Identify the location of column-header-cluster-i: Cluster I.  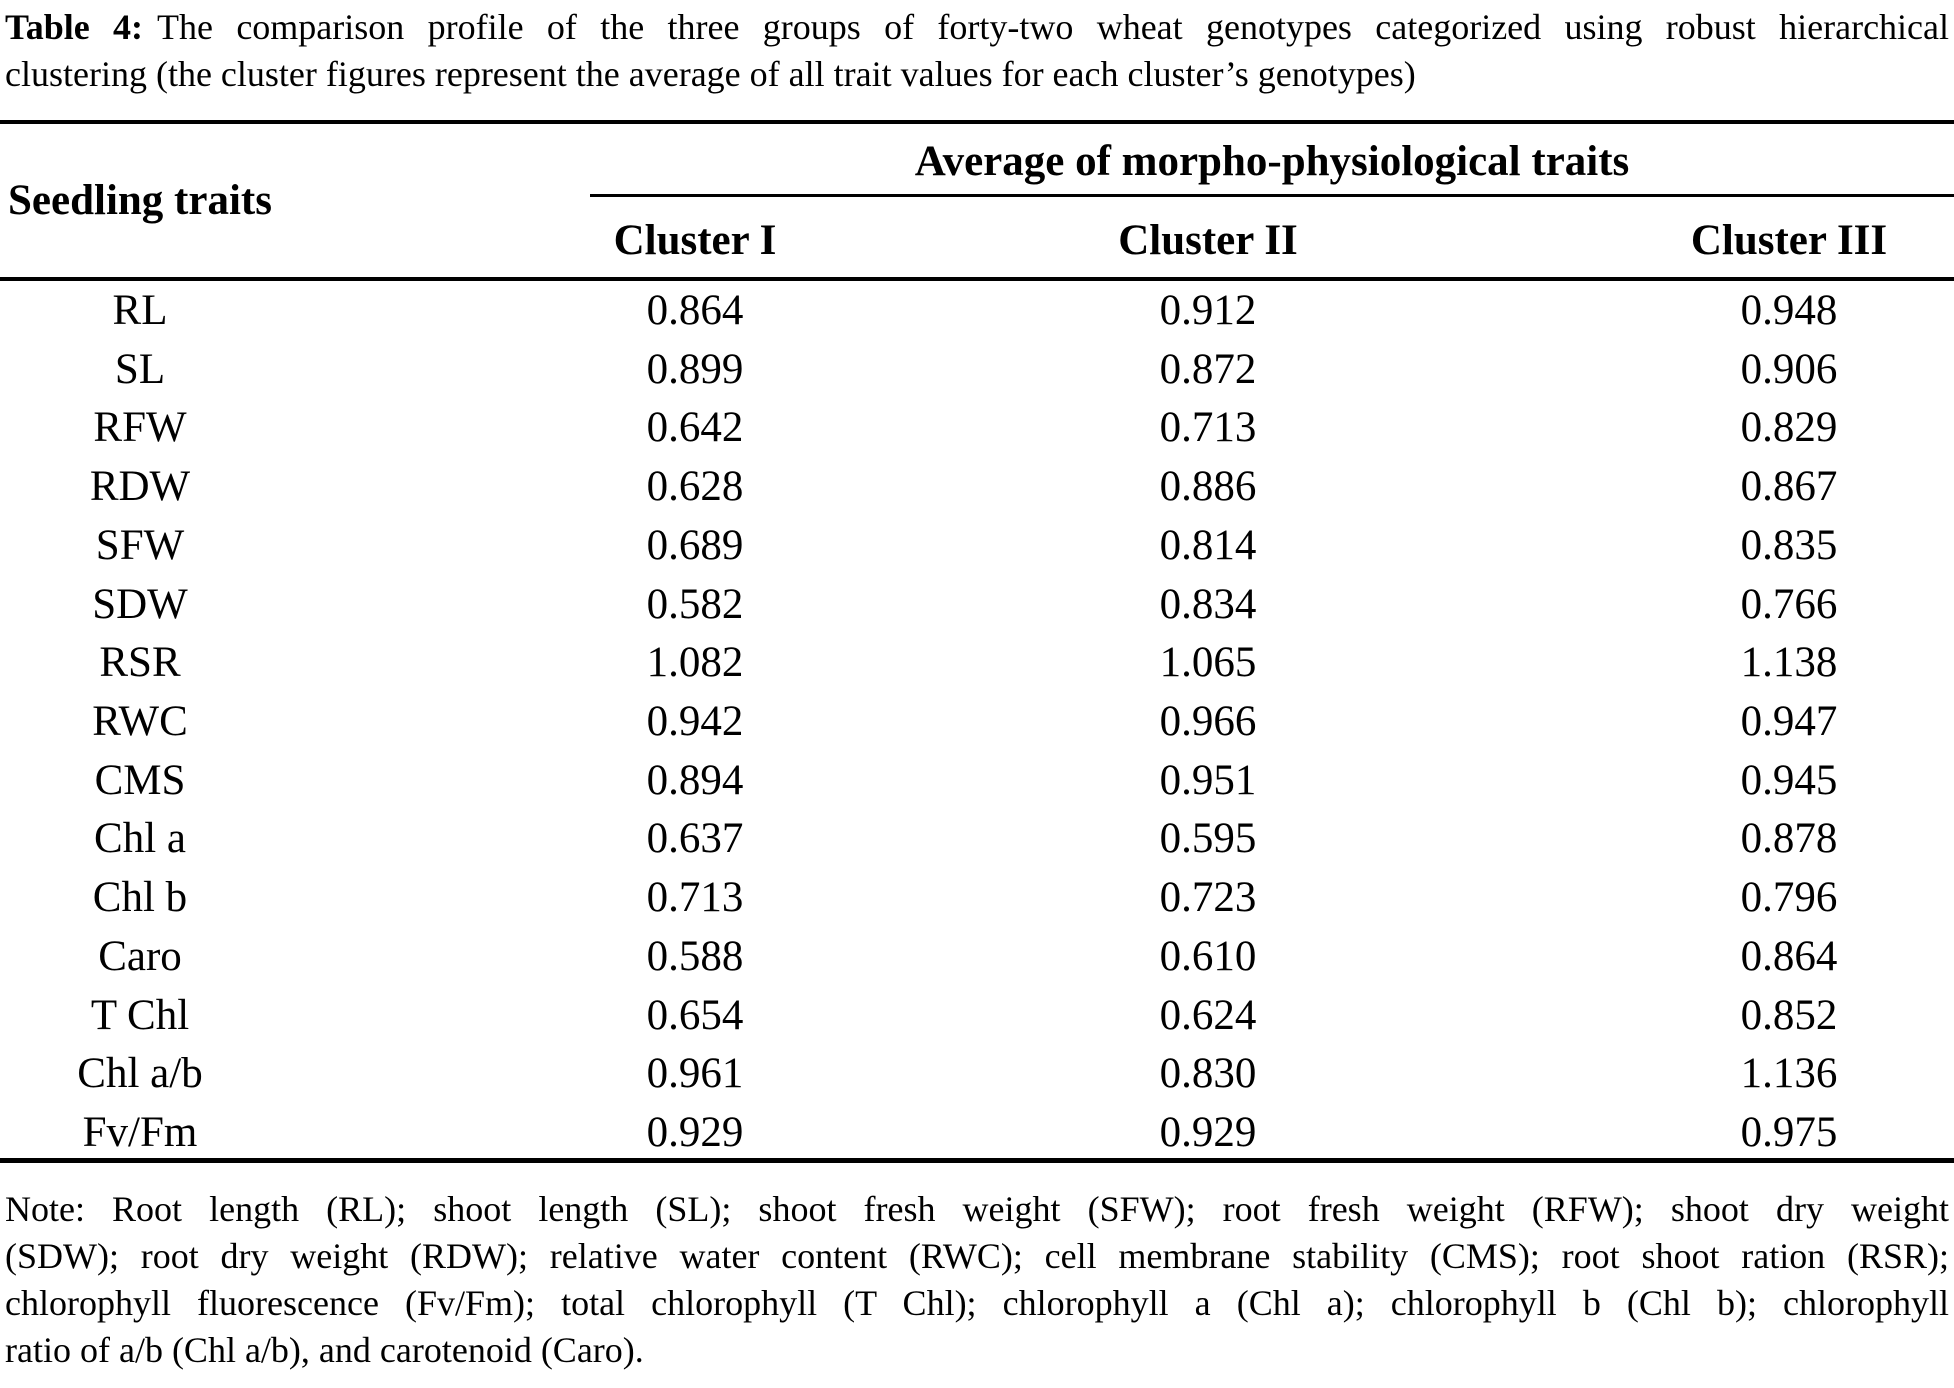
(695, 240).